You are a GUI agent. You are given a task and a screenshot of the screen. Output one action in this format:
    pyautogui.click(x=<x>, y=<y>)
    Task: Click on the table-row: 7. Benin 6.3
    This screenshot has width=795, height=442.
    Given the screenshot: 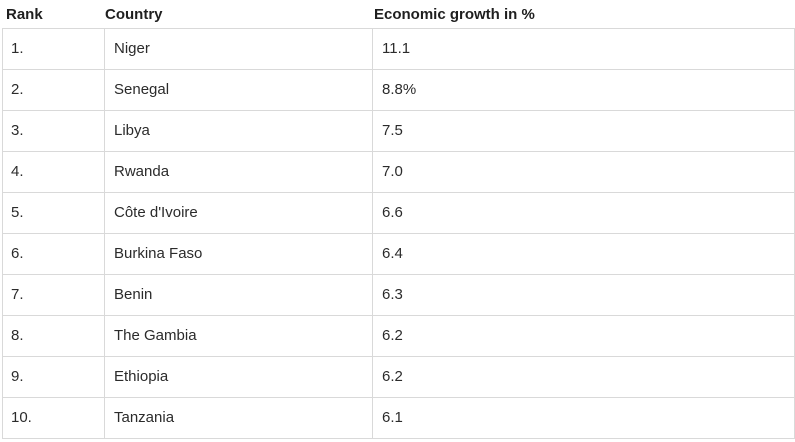 What is the action you would take?
    pyautogui.click(x=398, y=295)
    